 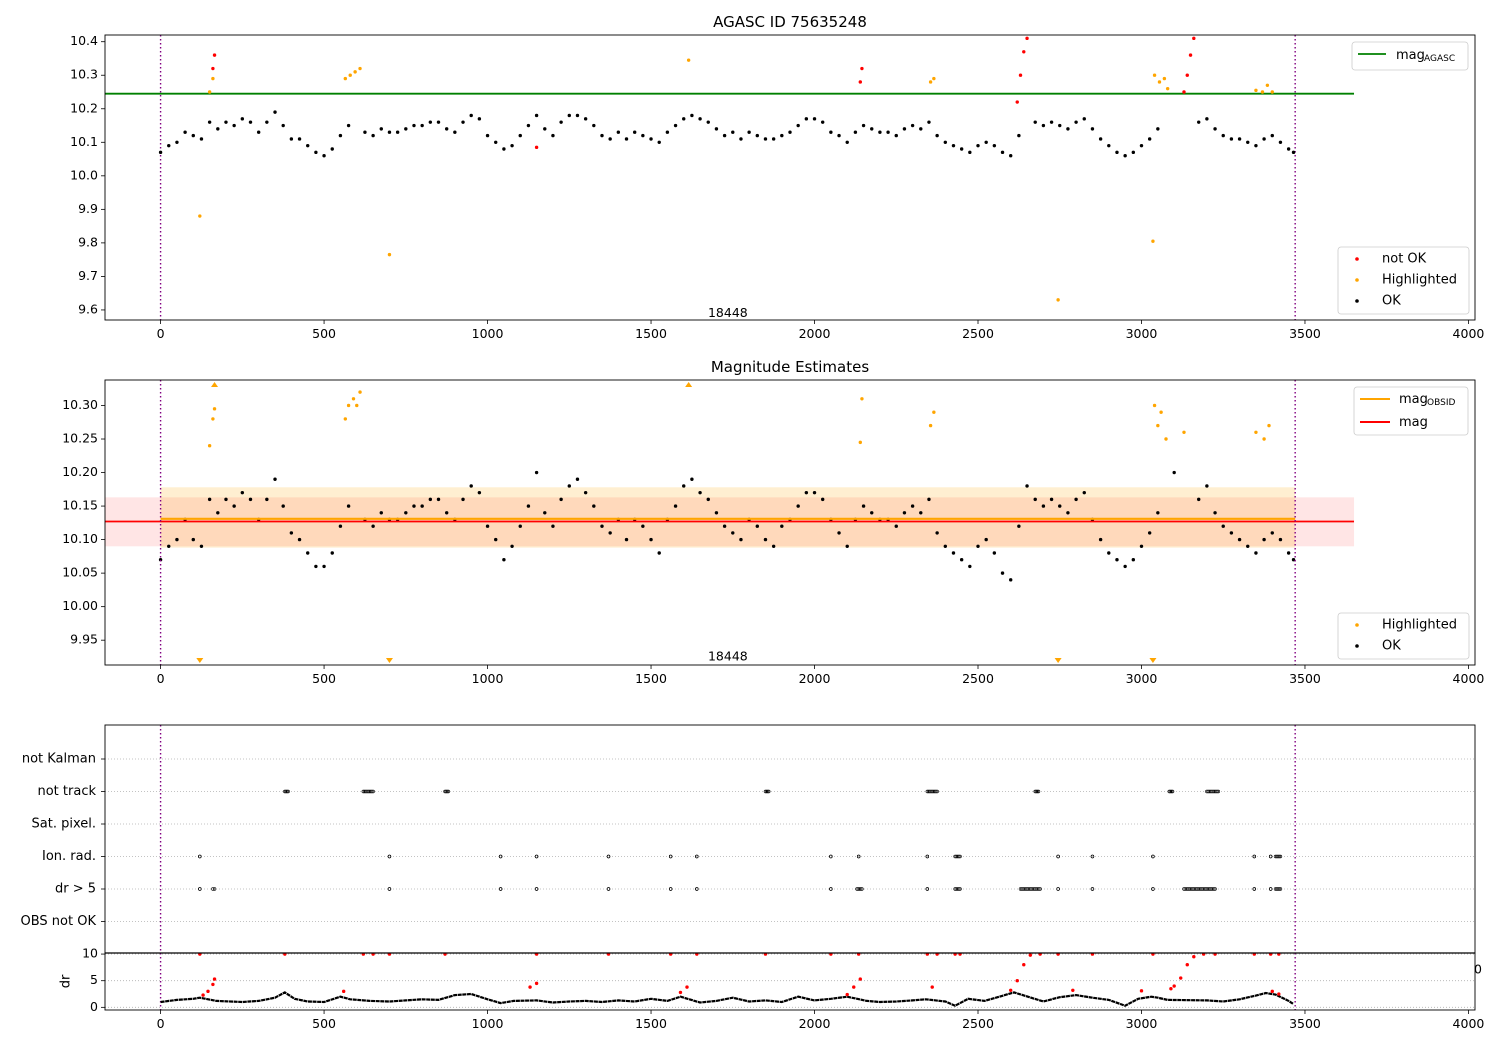 What do you see at coordinates (1357, 301) in the screenshot?
I see `legend-marker` at bounding box center [1357, 301].